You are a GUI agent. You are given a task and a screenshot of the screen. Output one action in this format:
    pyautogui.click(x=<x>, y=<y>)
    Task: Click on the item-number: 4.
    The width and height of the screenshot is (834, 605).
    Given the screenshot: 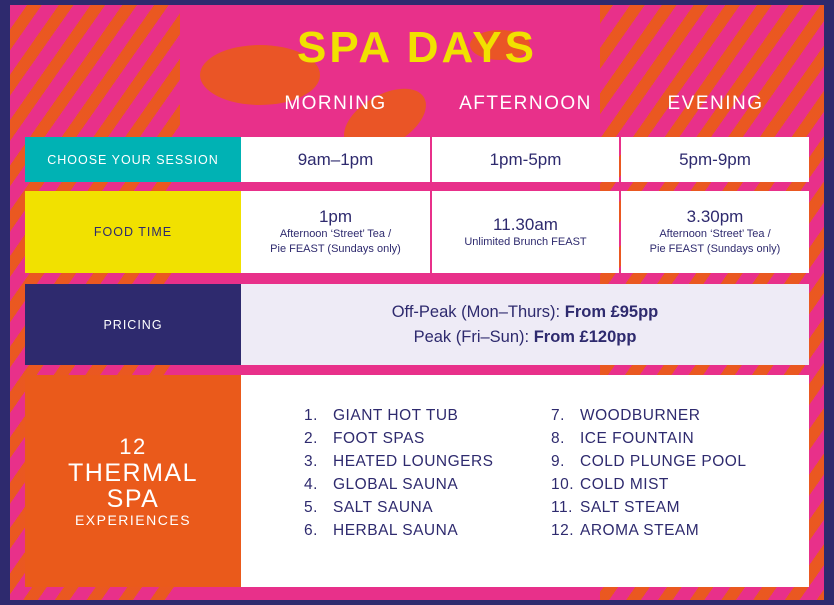 What is the action you would take?
    pyautogui.click(x=311, y=484)
    